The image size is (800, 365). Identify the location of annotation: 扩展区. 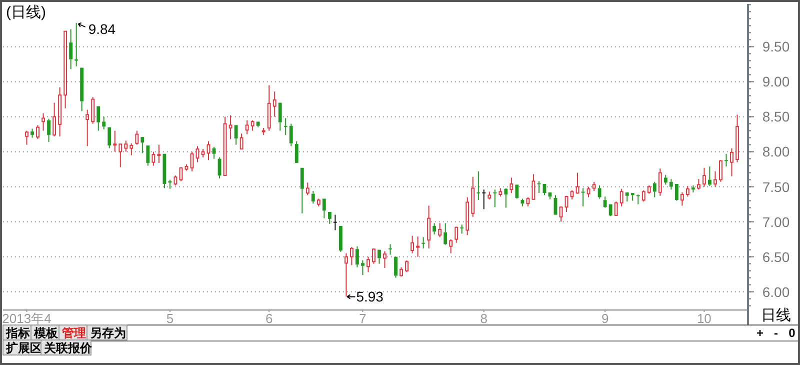
(22, 348).